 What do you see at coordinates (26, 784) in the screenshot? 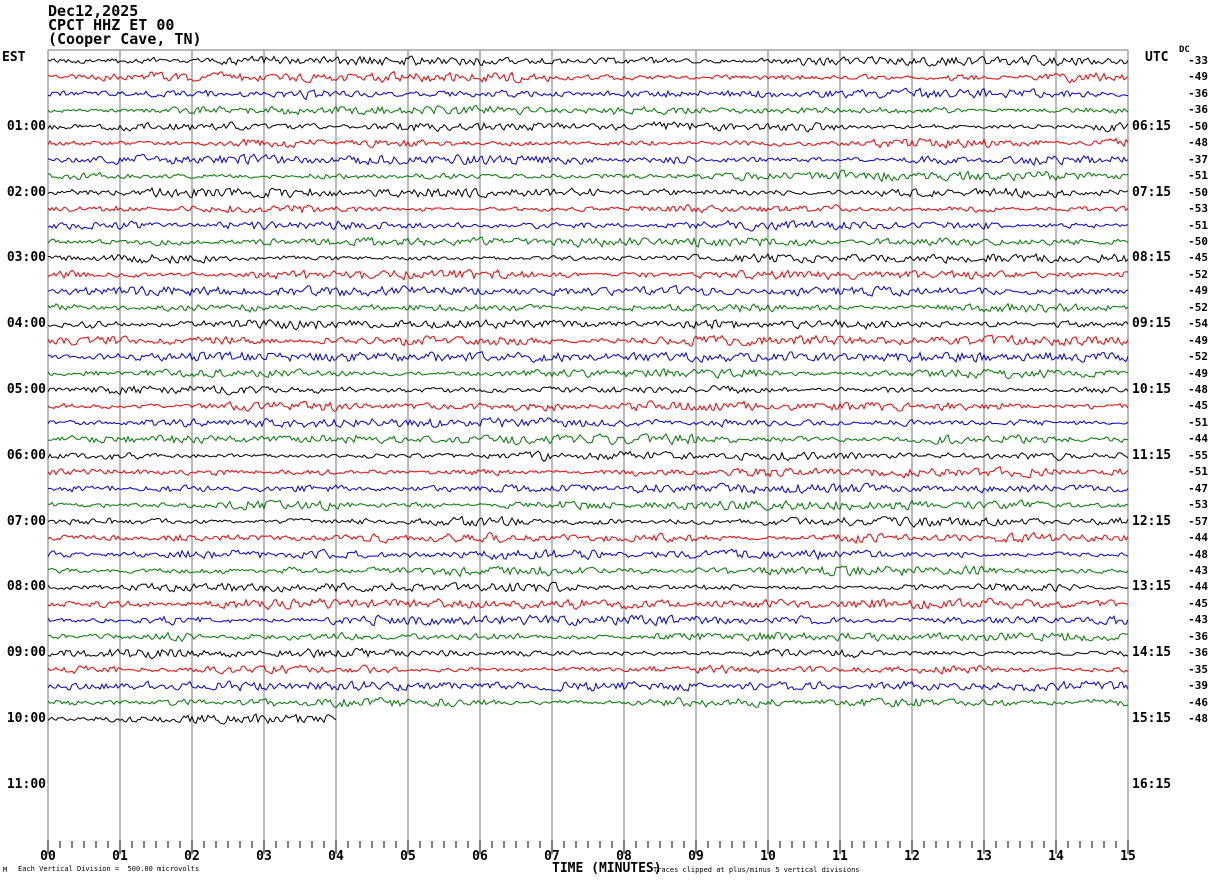
I see `left-time-label: 11:00` at bounding box center [26, 784].